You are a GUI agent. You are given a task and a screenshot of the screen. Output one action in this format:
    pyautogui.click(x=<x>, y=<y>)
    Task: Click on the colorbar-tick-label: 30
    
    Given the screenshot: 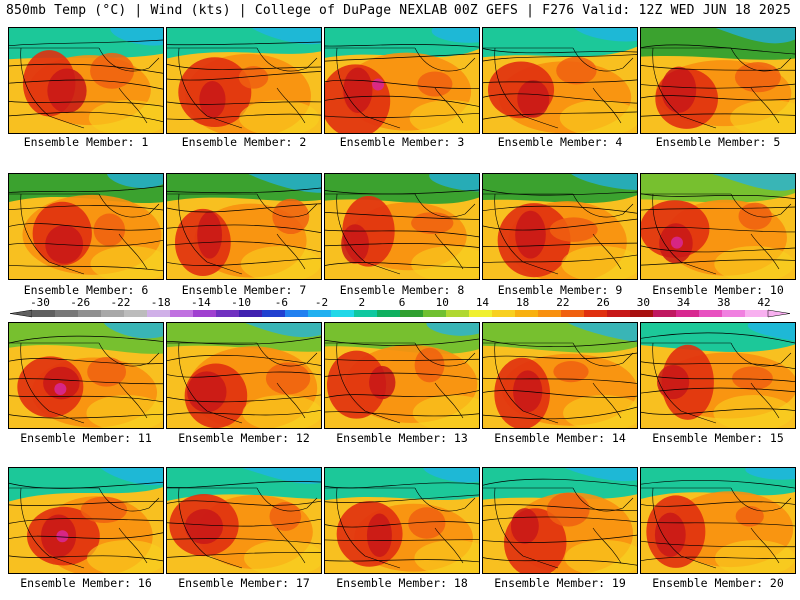 What is the action you would take?
    pyautogui.click(x=643, y=302)
    